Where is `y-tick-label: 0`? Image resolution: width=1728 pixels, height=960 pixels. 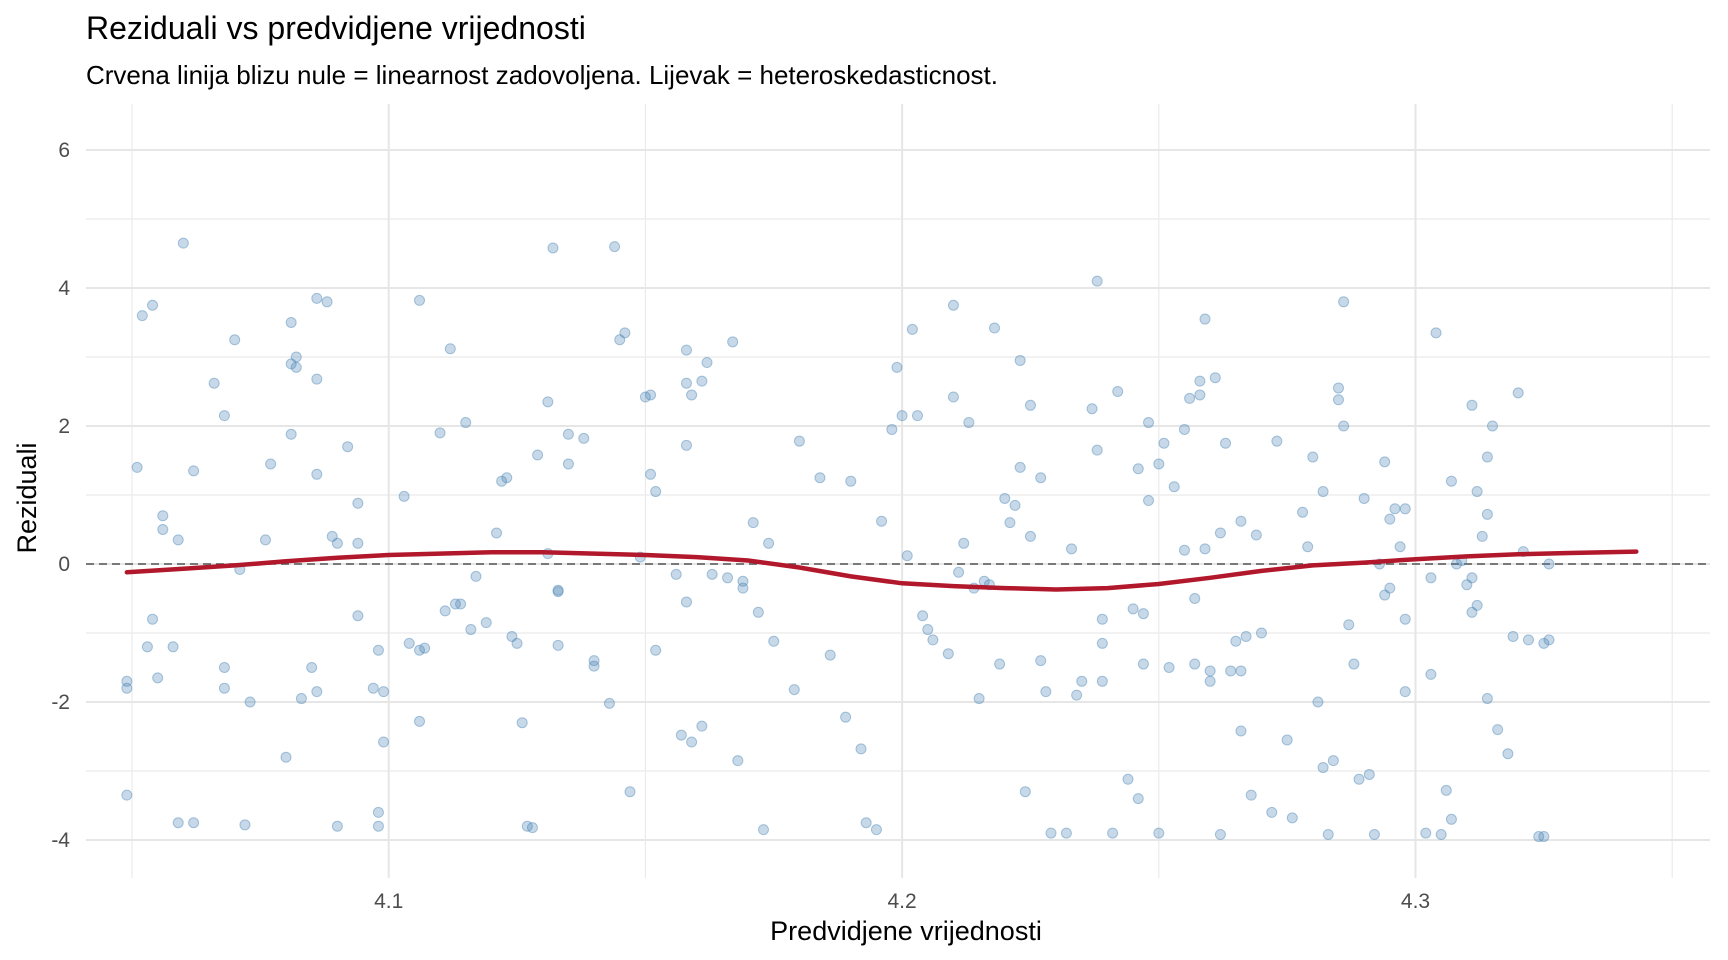 y-tick-label: 0 is located at coordinates (64, 564).